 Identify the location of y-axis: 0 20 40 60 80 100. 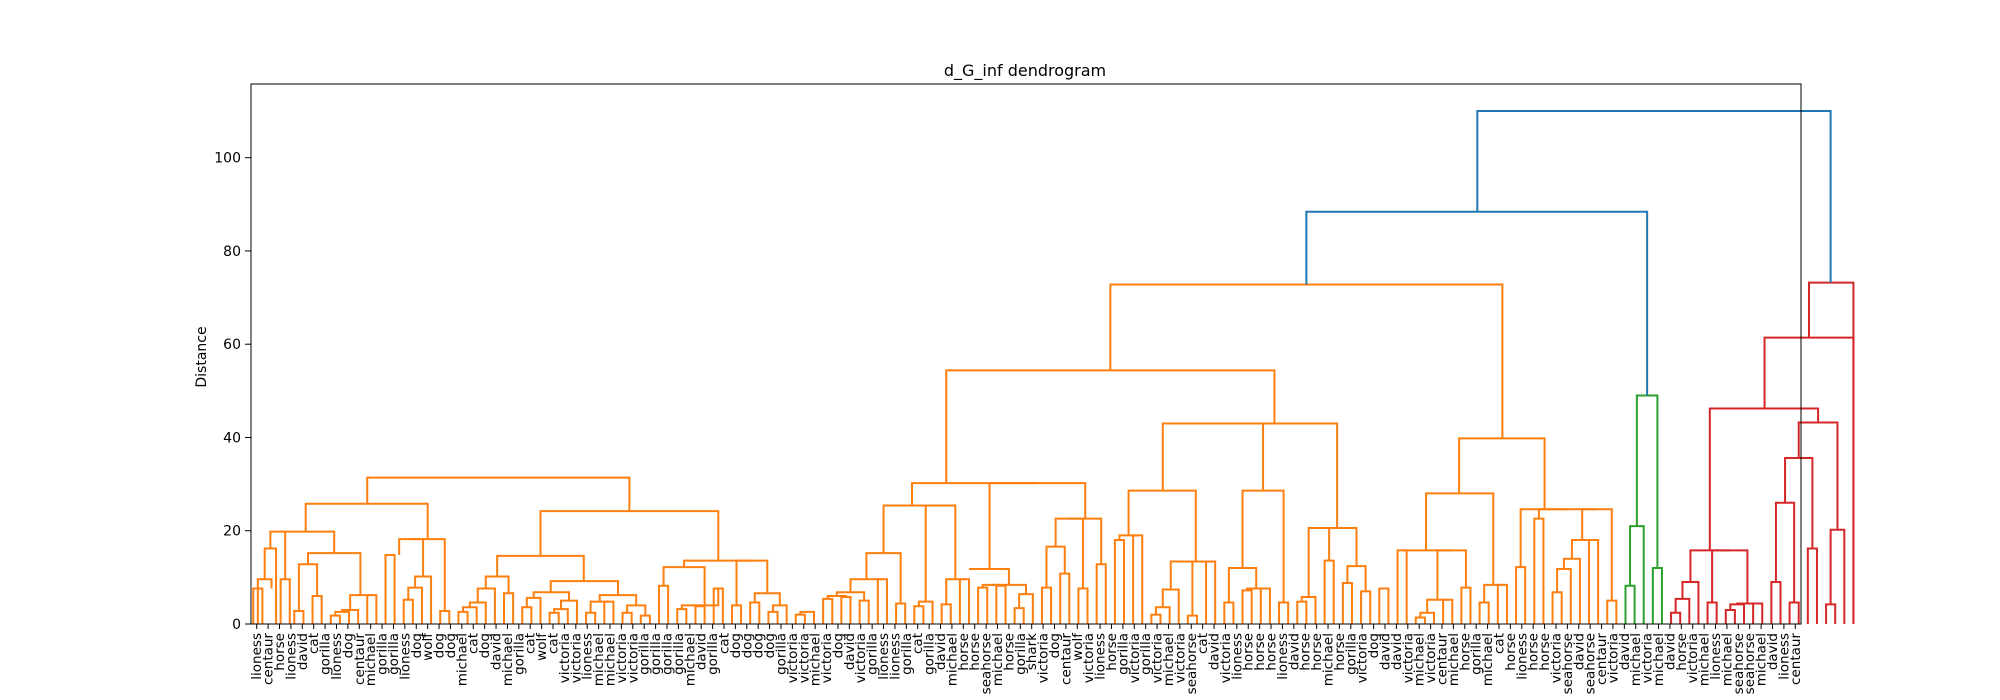
(232, 392).